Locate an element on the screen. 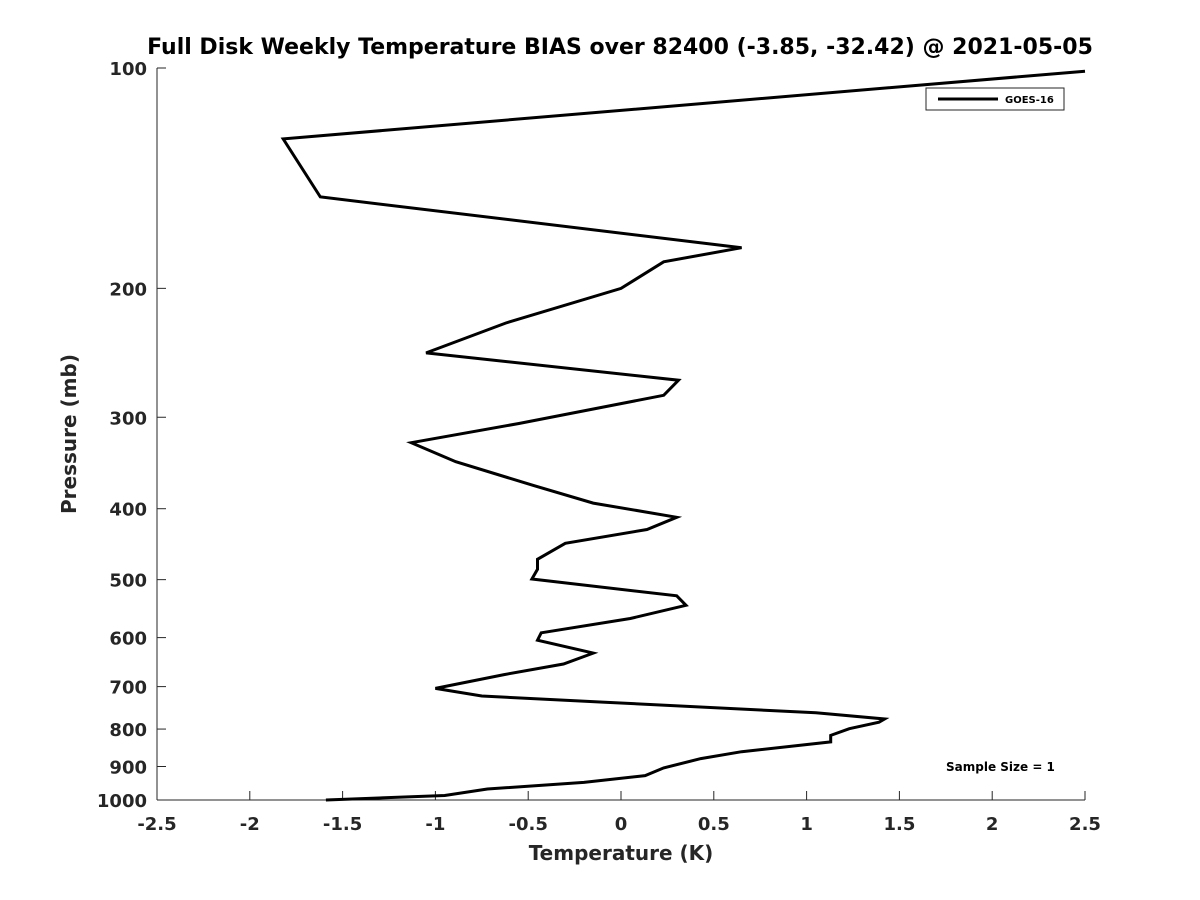  y-tick-label: 100 is located at coordinates (128, 69).